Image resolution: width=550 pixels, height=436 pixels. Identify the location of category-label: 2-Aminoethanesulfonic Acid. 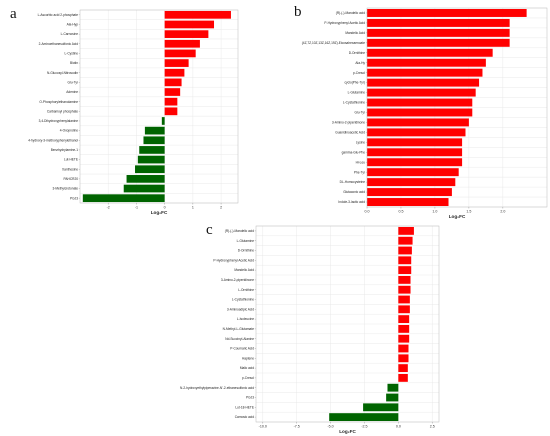
(59, 44).